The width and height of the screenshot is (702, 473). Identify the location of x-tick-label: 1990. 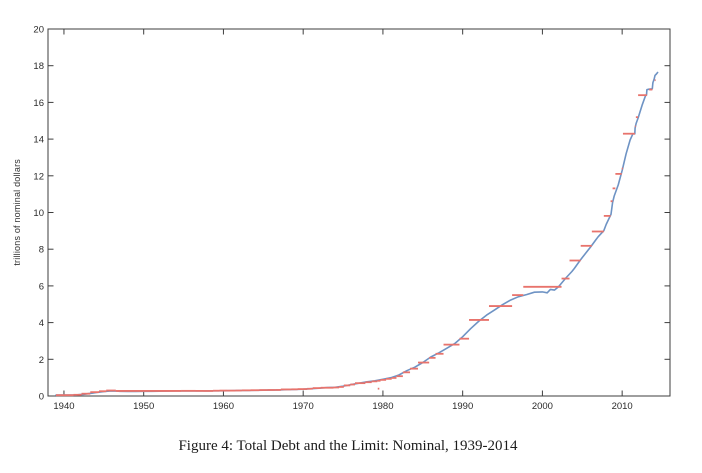
(462, 406).